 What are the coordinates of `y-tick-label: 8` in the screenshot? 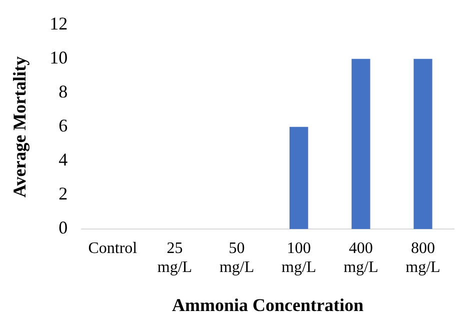 It's located at (63, 92).